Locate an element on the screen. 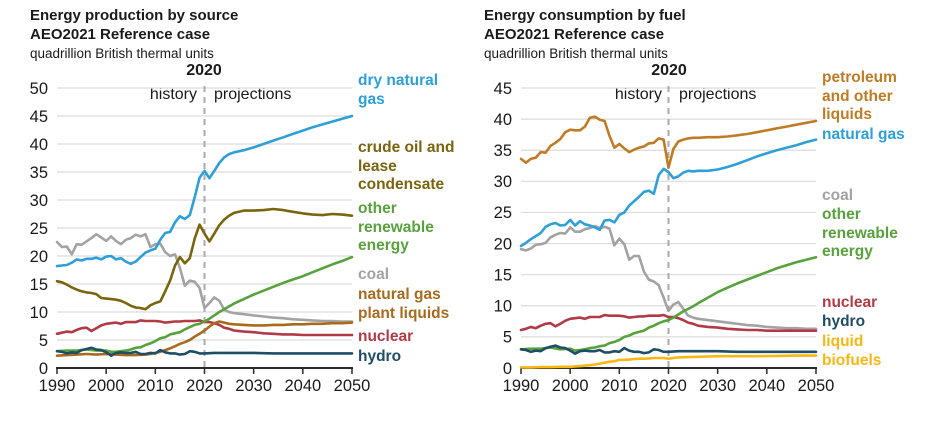 This screenshot has width=936, height=432. legend-natural-gas: natural gas is located at coordinates (863, 134).